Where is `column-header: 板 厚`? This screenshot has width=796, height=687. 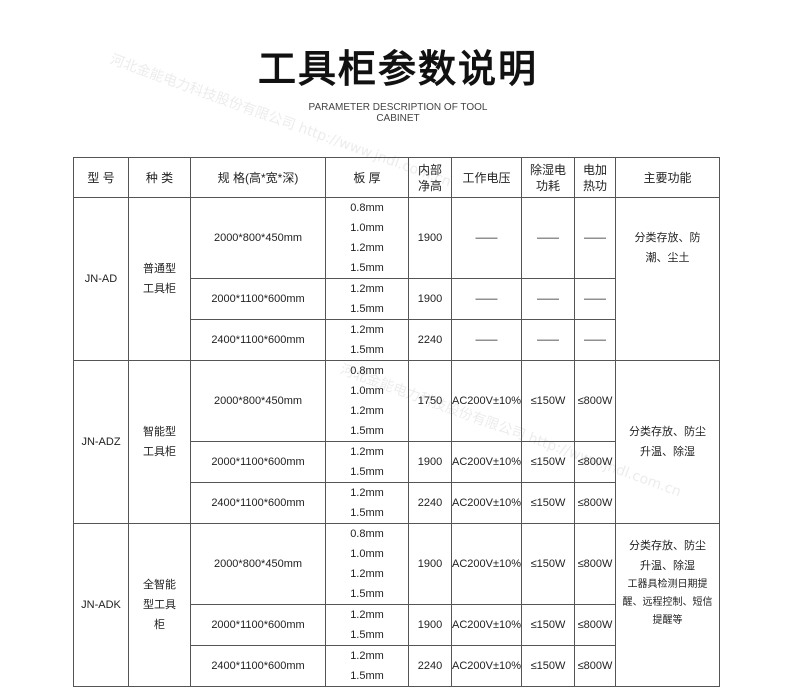 column-header: 板 厚 is located at coordinates (367, 177).